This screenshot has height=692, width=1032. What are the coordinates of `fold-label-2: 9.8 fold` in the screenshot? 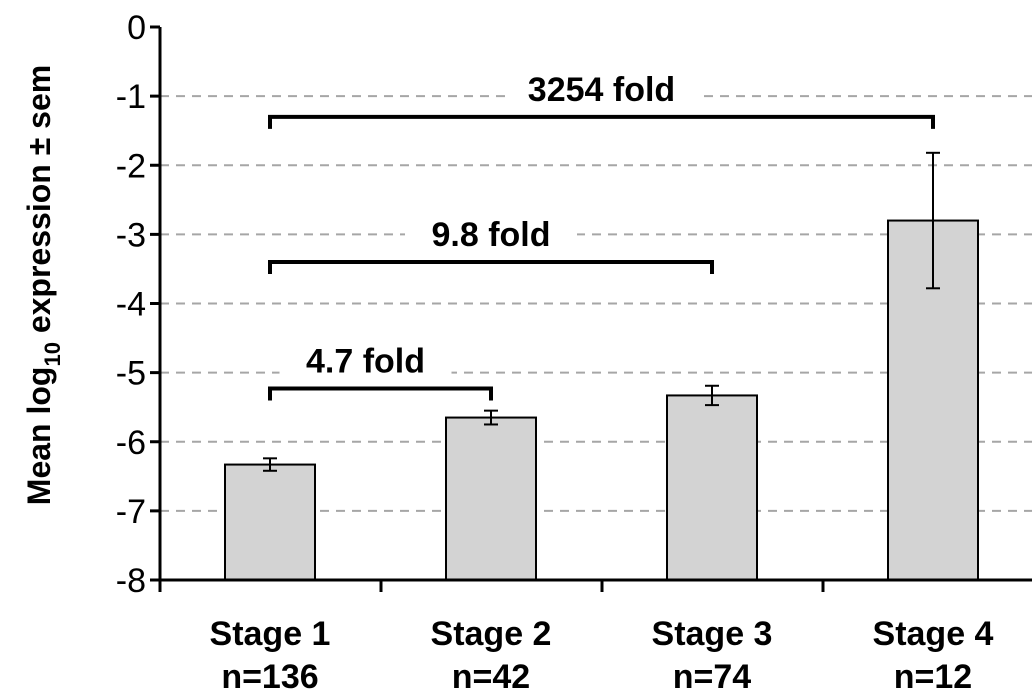 It's located at (490, 235).